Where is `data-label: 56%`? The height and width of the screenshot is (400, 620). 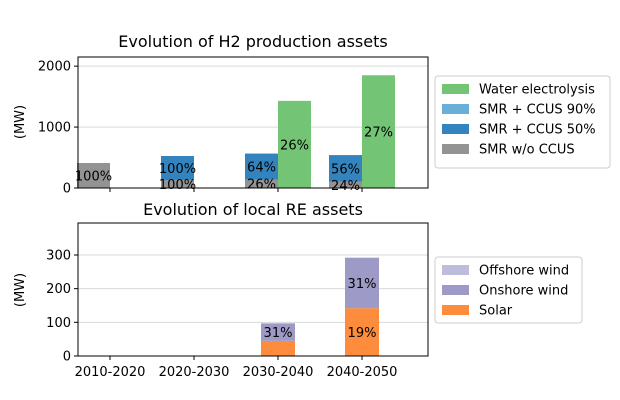 data-label: 56% is located at coordinates (345, 169).